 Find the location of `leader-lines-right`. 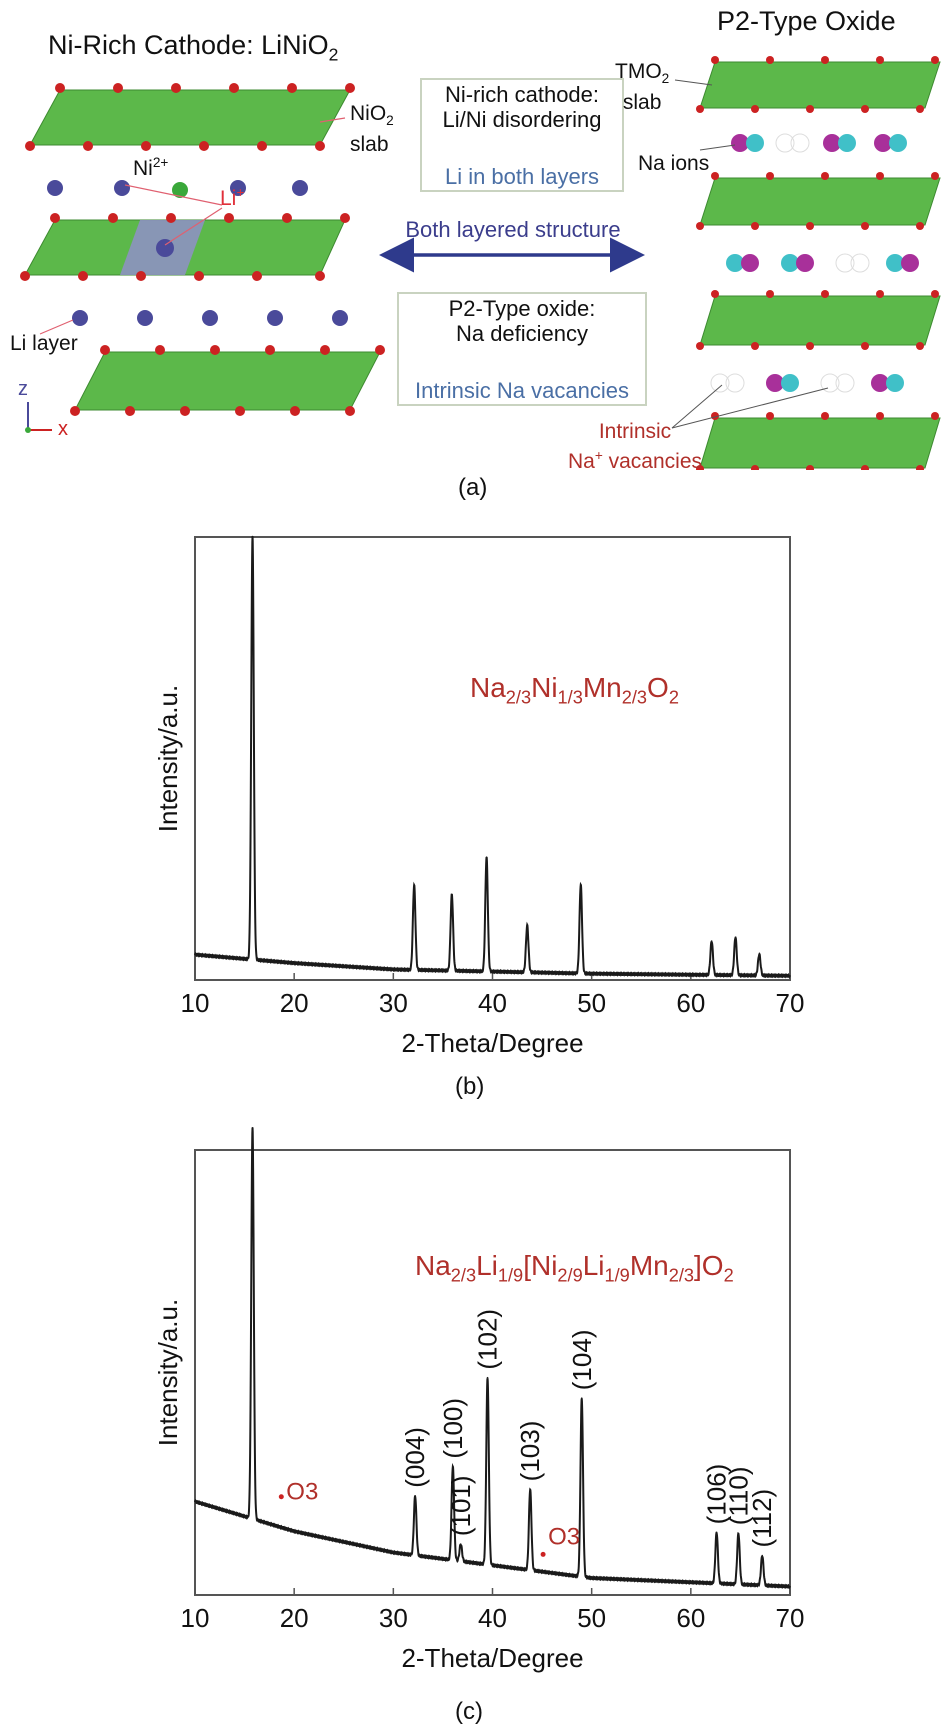

leader-lines-right is located at coordinates (750, 254).